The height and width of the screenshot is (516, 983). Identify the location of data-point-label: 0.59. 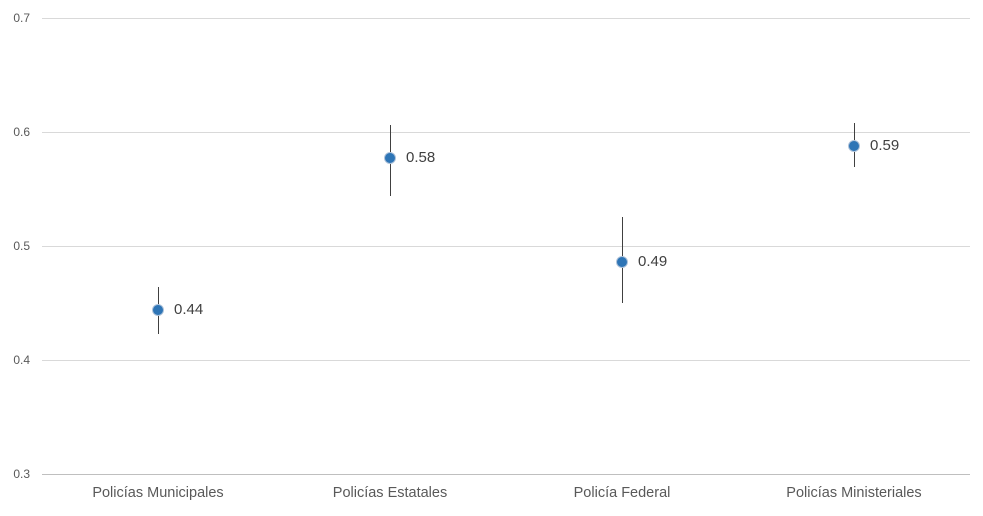
(885, 145).